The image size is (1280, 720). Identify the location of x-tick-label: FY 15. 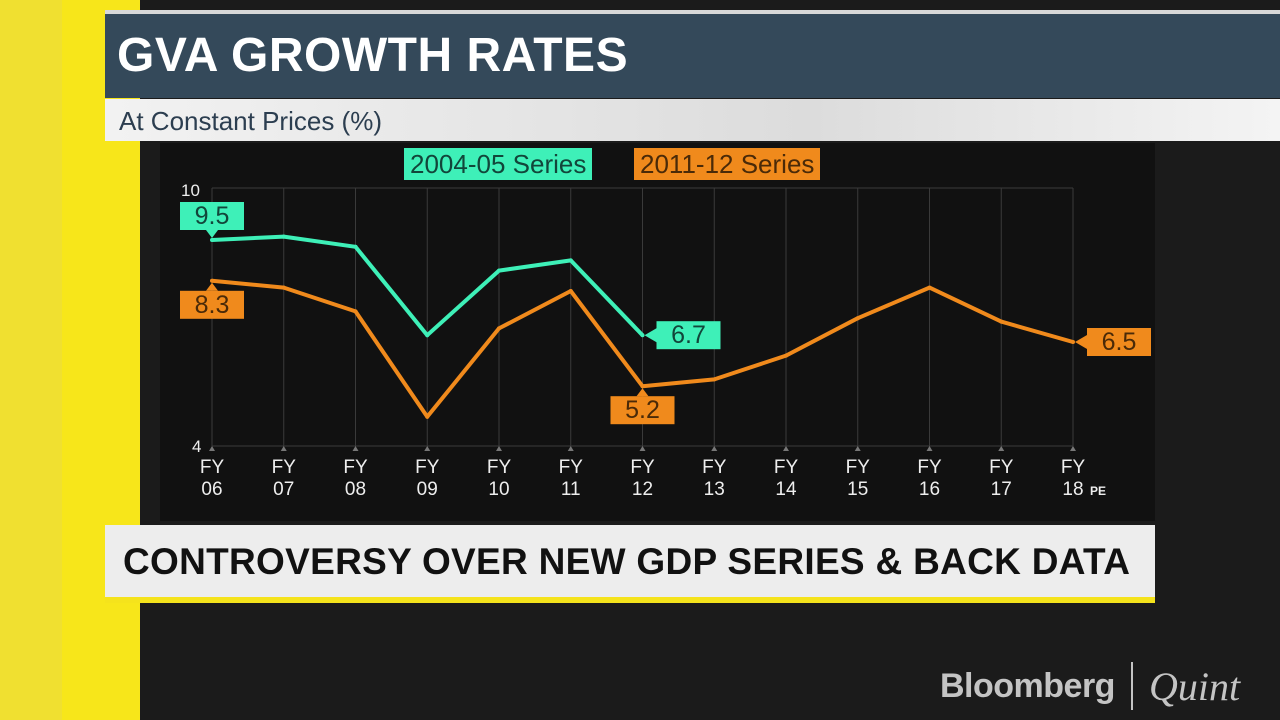
(858, 478).